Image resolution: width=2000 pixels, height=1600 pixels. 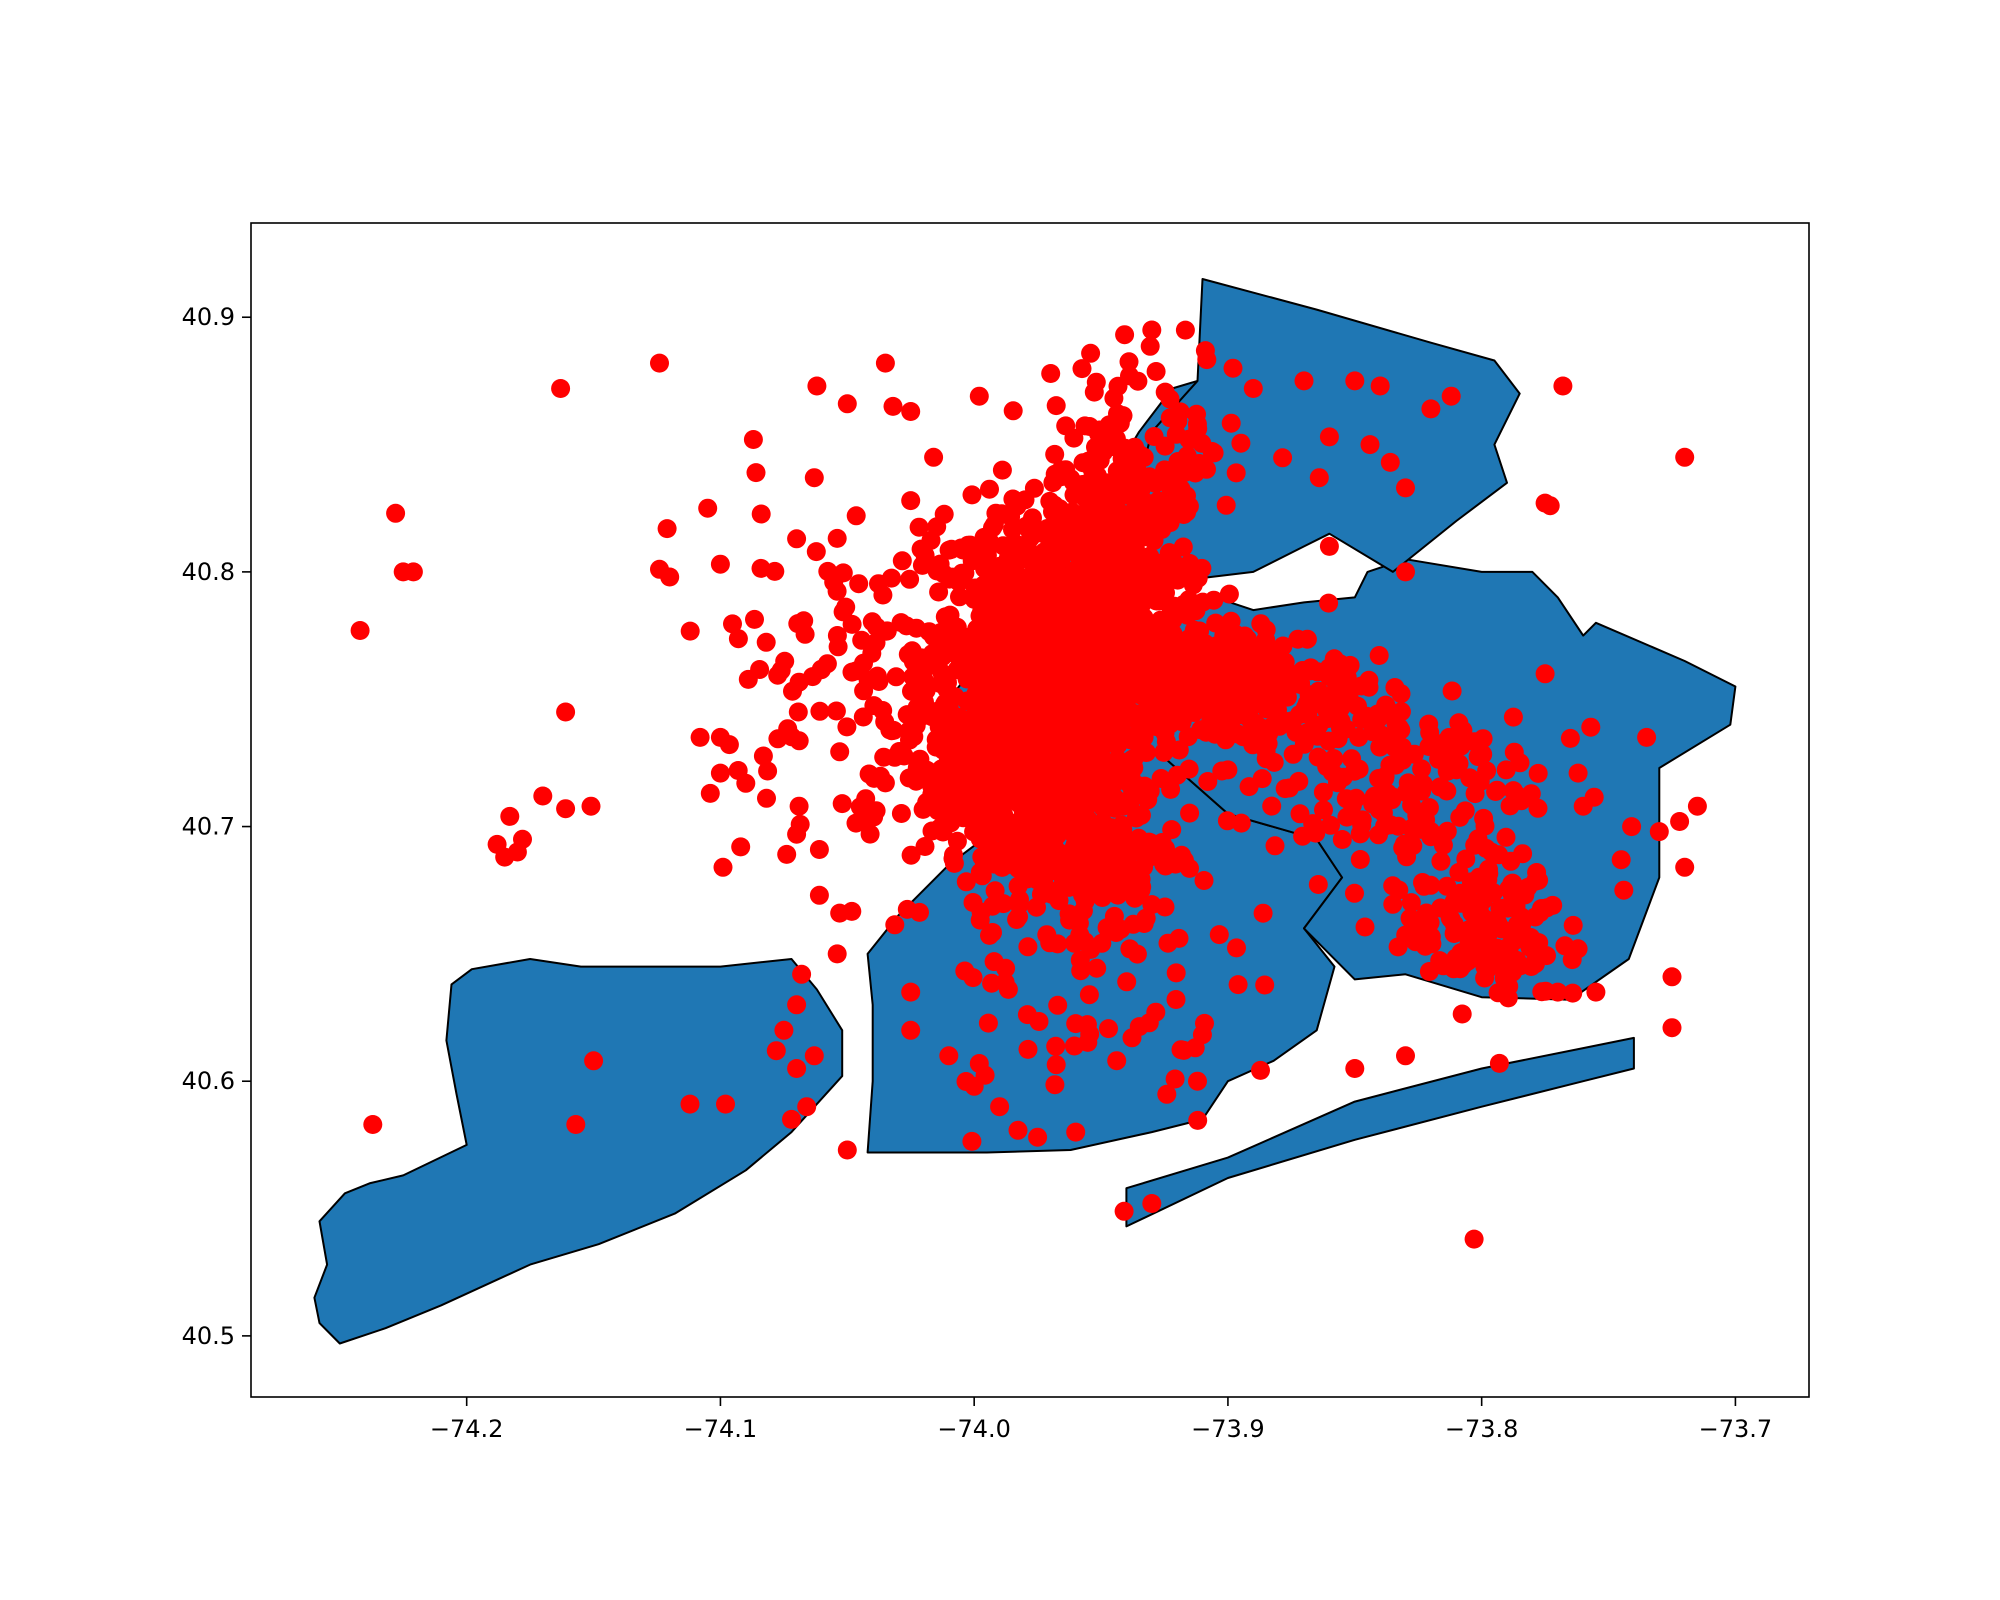 What do you see at coordinates (208, 1336) in the screenshot?
I see `y-tick-label: 40.5` at bounding box center [208, 1336].